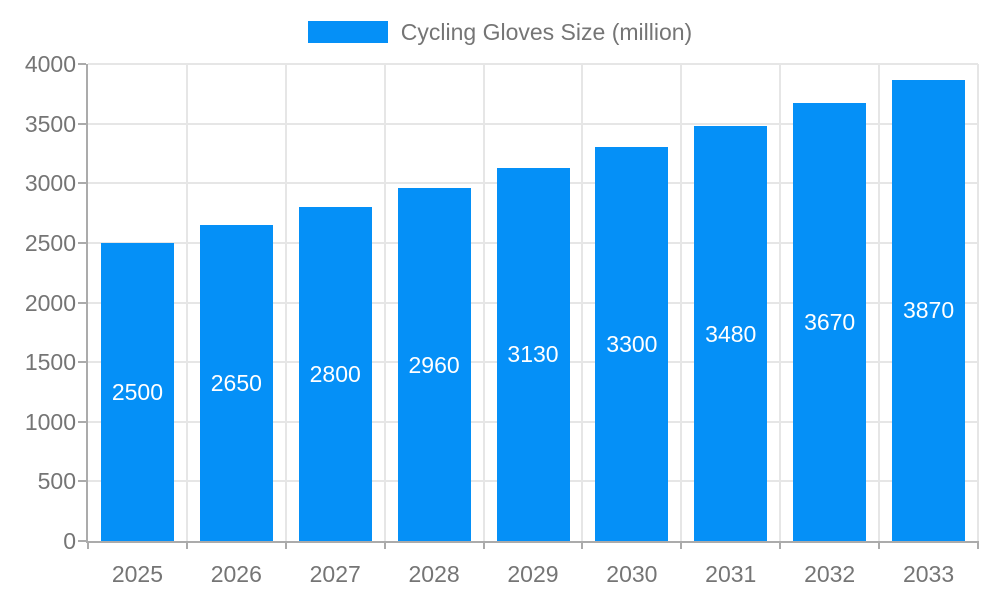 The image size is (1000, 600). Describe the element at coordinates (533, 574) in the screenshot. I see `x-axis-tick-label: 2029` at that location.